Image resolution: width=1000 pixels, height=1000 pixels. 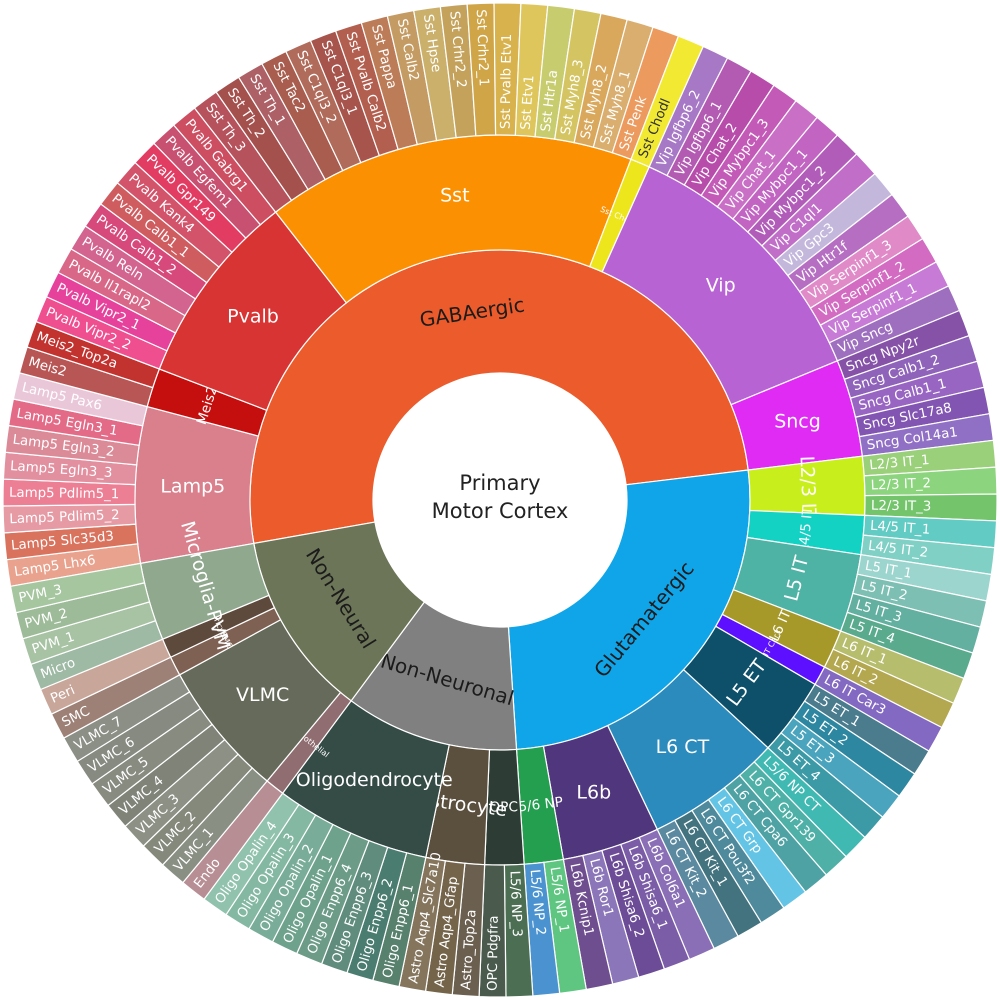 I want to click on segment-opc, so click(x=504, y=807).